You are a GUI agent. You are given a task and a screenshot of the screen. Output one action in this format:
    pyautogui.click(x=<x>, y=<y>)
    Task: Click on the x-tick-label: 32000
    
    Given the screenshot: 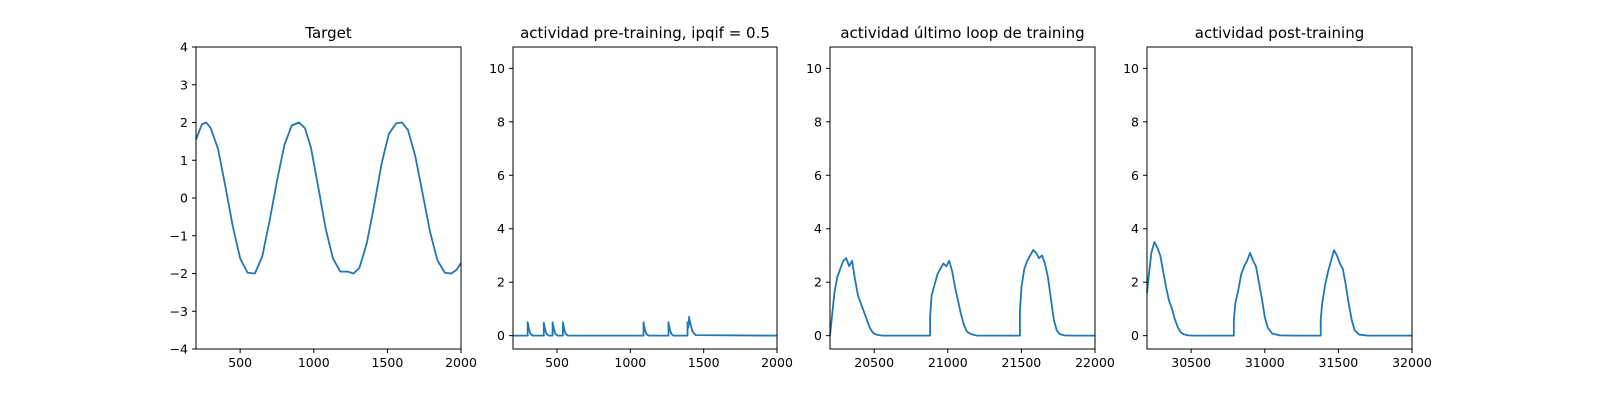 What is the action you would take?
    pyautogui.click(x=1412, y=362)
    